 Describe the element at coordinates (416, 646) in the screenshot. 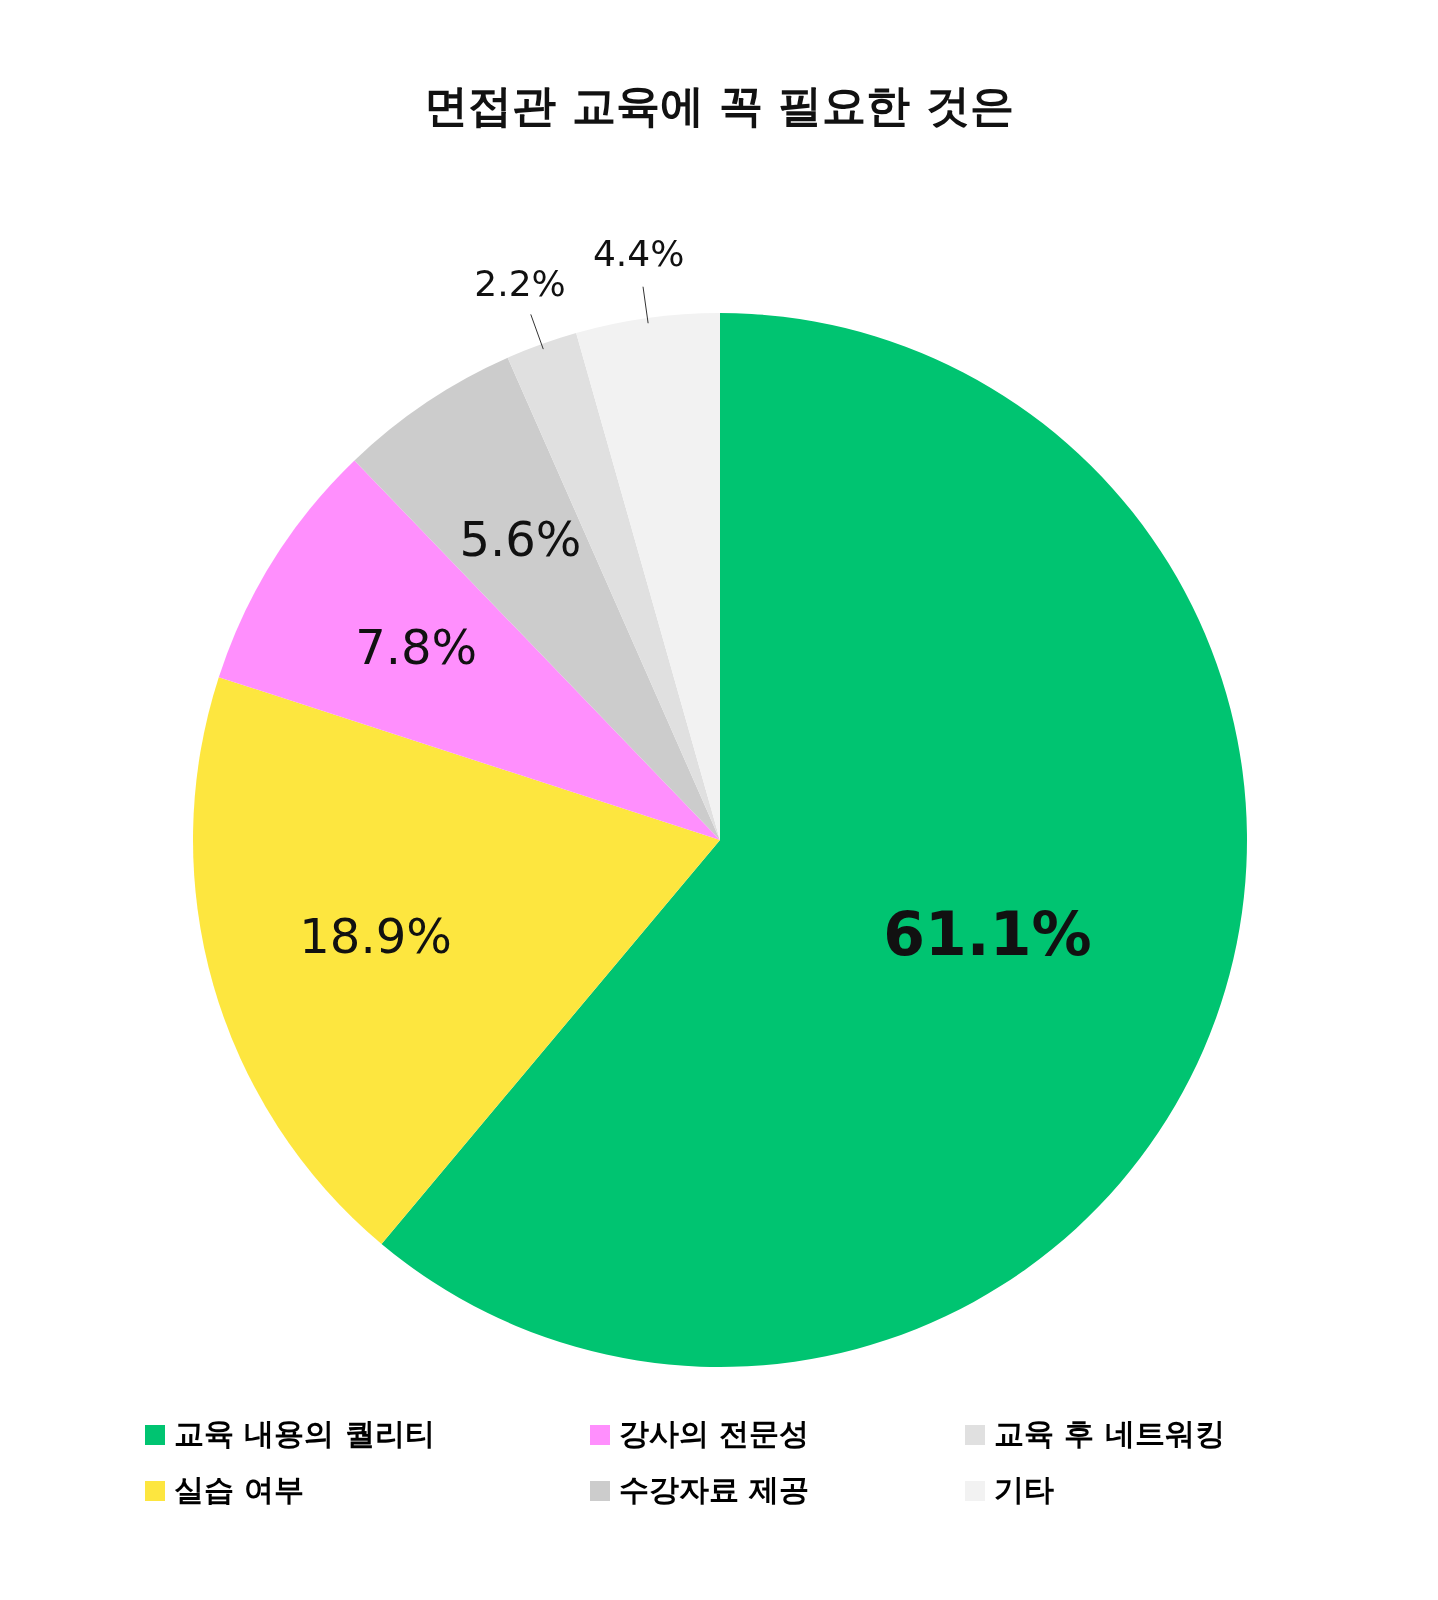

I see `data-label: 7.8%` at that location.